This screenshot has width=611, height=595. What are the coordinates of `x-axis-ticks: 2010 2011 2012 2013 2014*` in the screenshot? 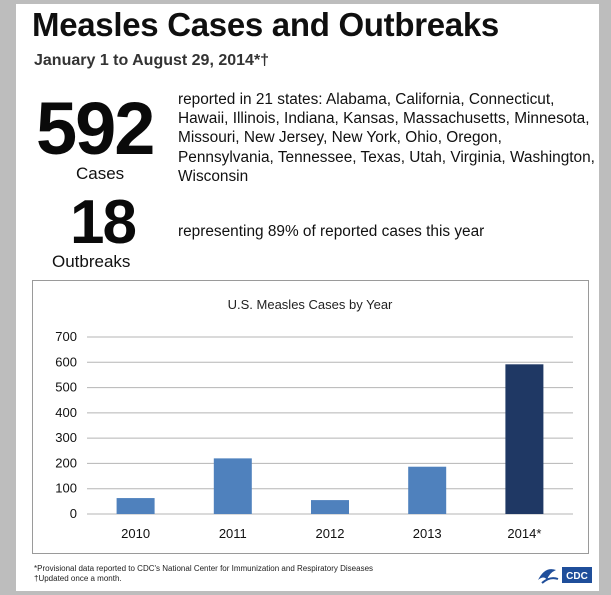 It's located at (331, 533).